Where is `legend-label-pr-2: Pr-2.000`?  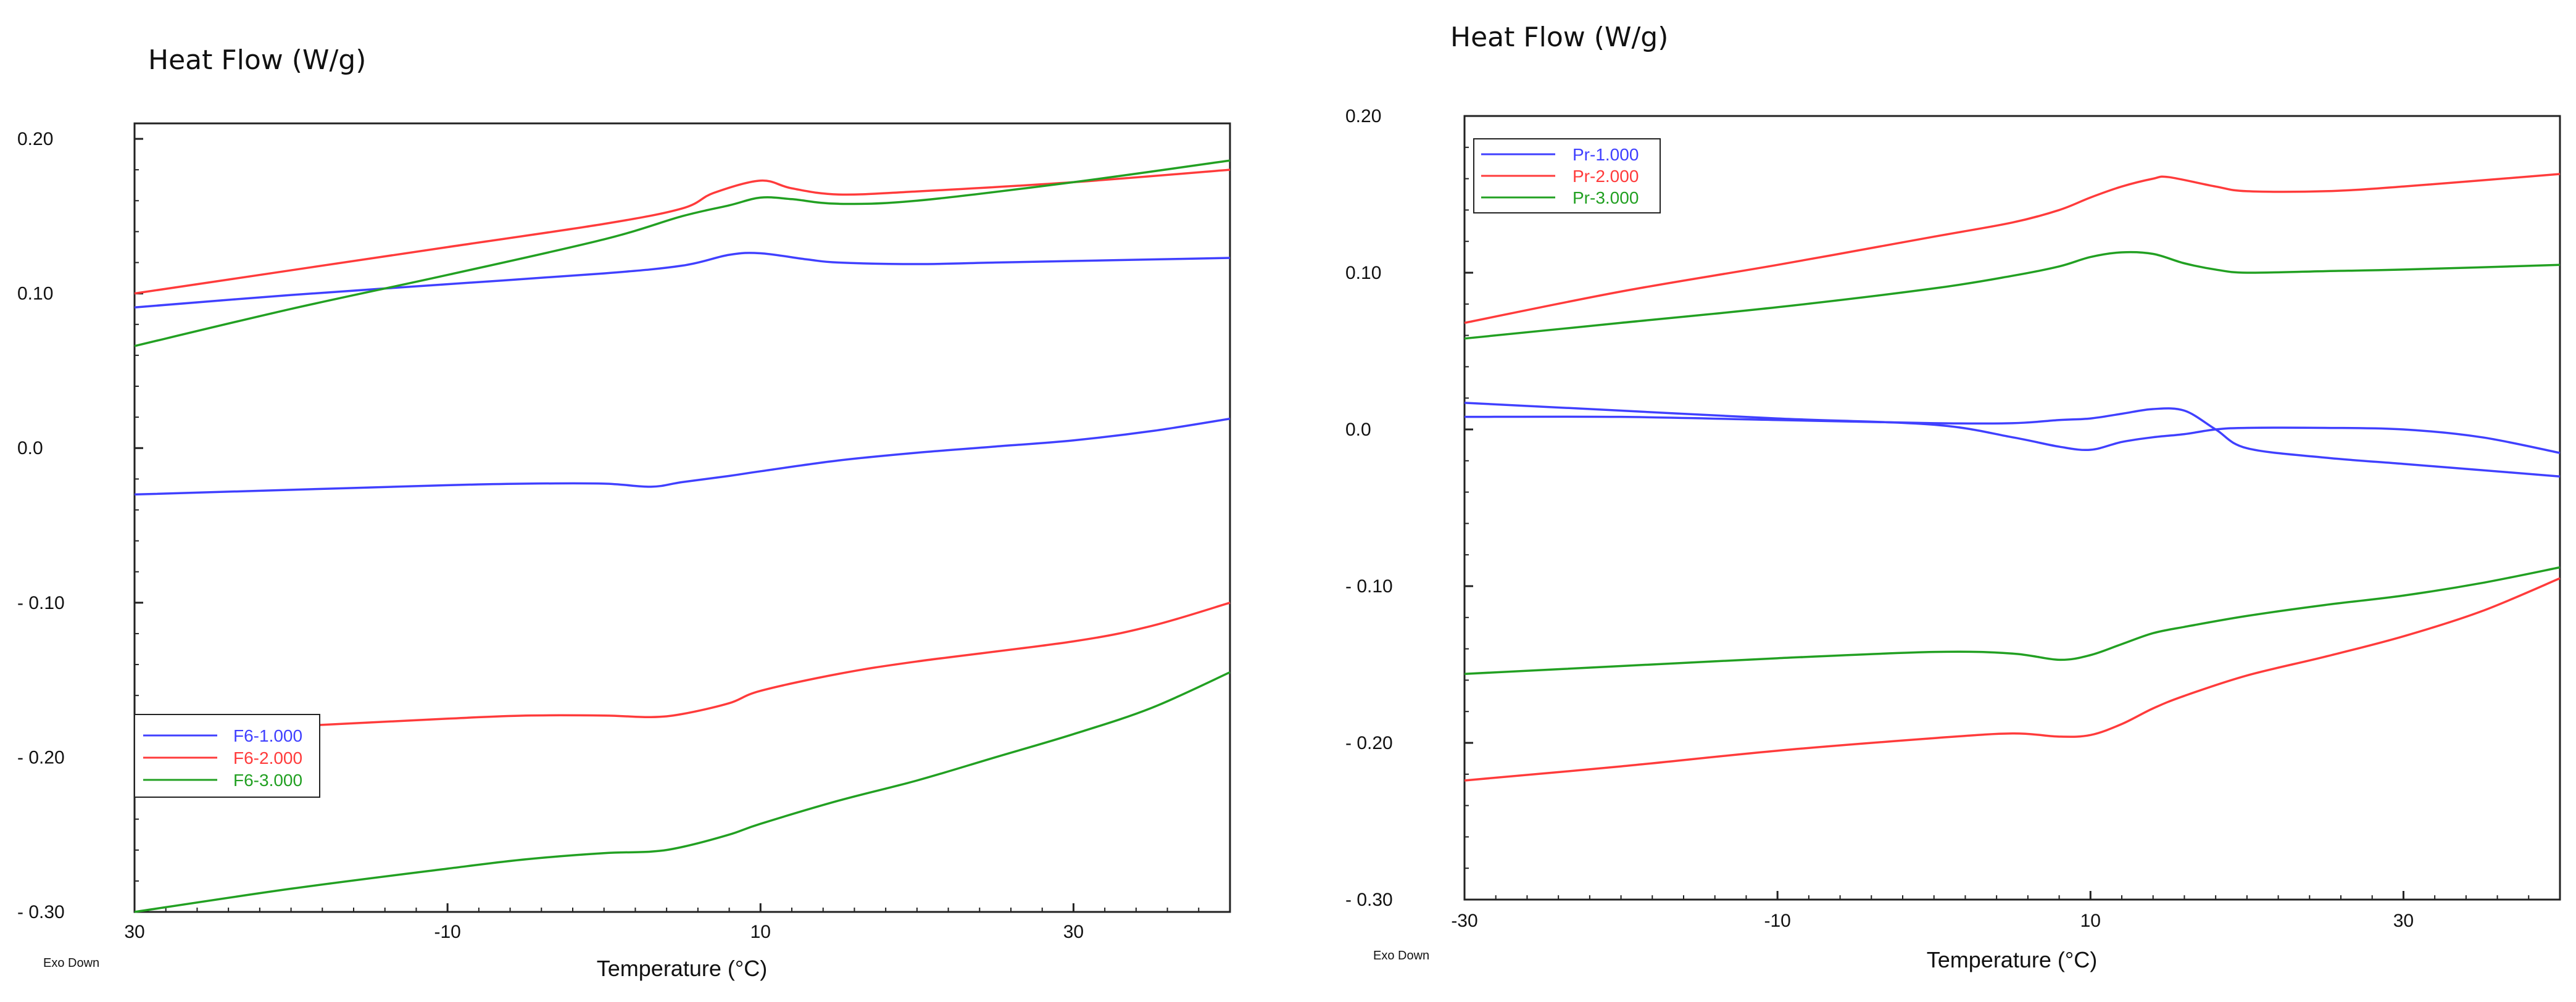 legend-label-pr-2: Pr-2.000 is located at coordinates (1606, 176).